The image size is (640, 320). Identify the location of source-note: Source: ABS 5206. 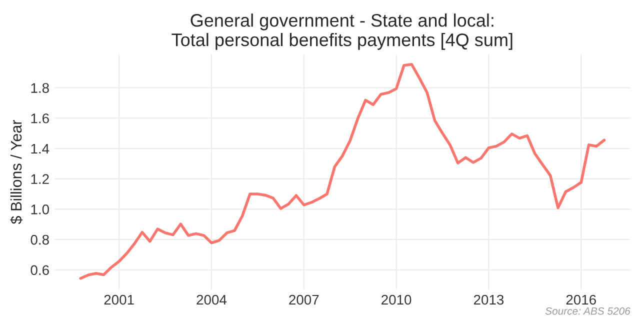
(587, 311).